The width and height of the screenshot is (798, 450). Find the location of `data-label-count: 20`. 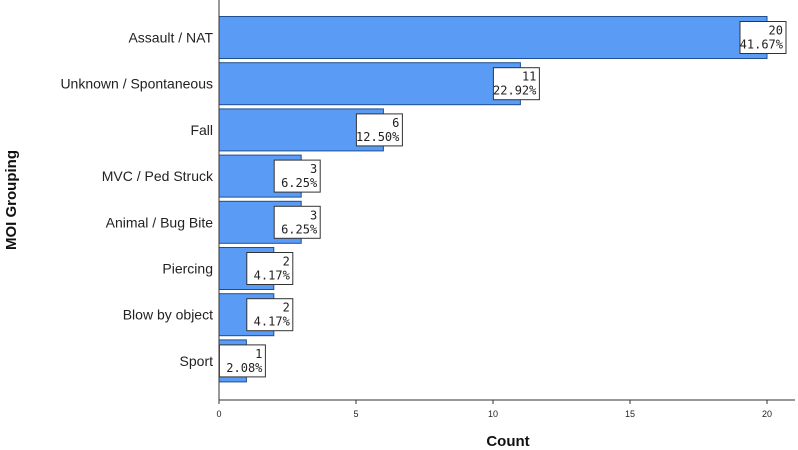

data-label-count: 20 is located at coordinates (776, 31).